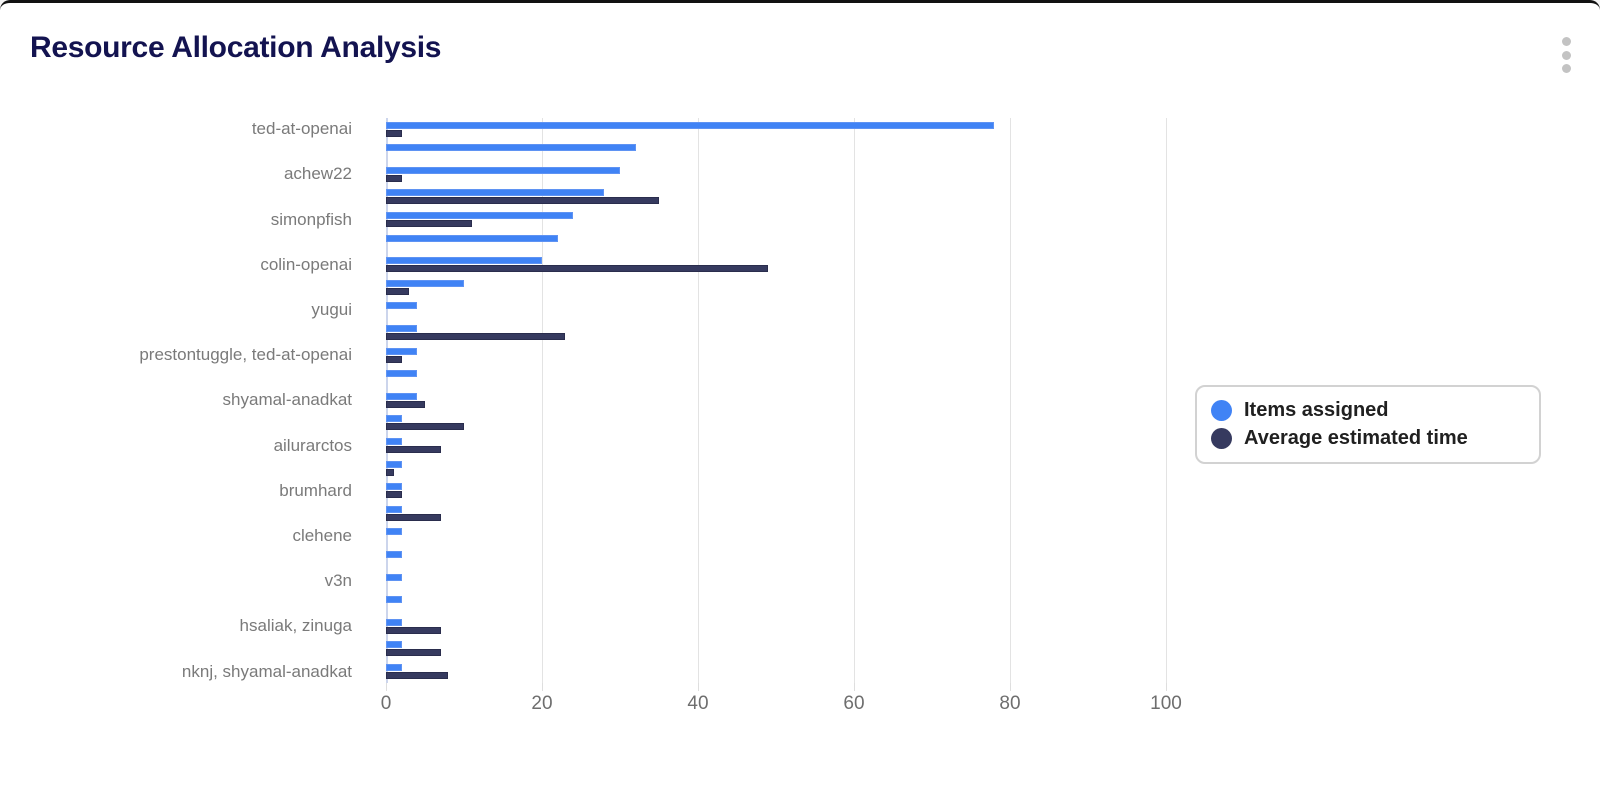  Describe the element at coordinates (803, 706) in the screenshot. I see `x-axis-labels: 0 20 40 60 80 100` at that location.